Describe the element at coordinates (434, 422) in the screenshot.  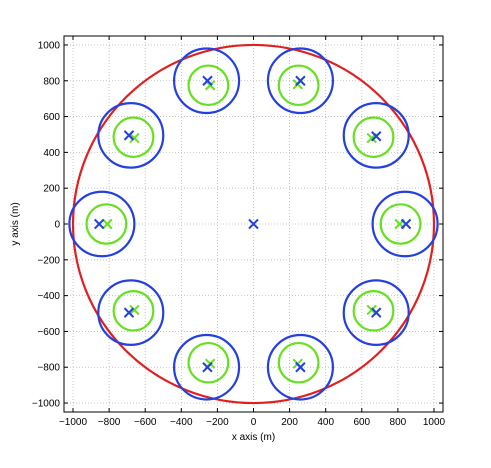
I see `x-tick-label: 1000` at that location.